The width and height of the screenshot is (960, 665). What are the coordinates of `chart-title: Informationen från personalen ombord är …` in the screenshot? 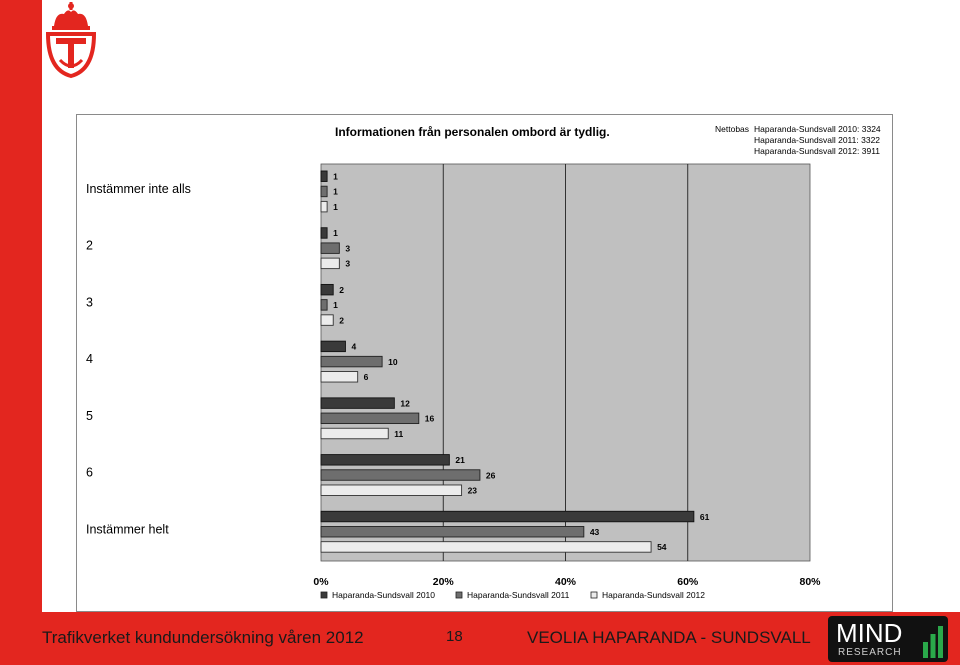 It's located at (472, 132).